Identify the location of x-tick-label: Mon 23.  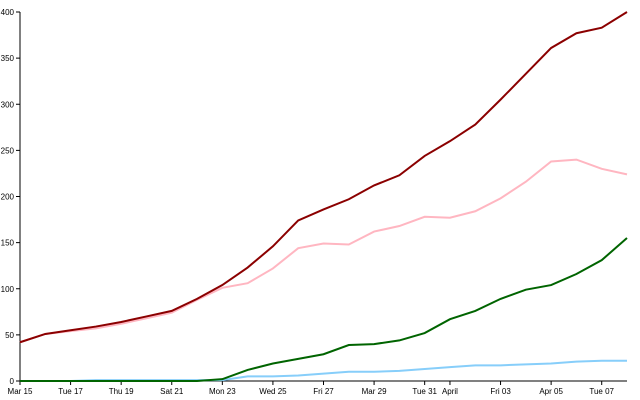
(222, 391).